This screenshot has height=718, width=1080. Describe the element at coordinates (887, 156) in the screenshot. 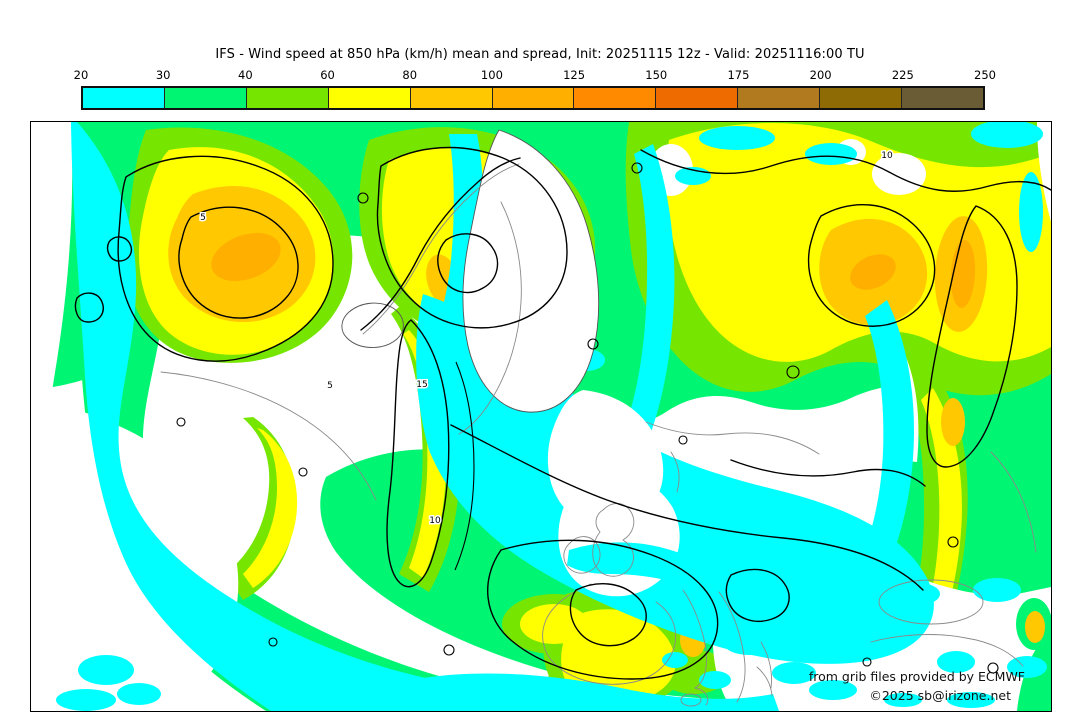

I see `contour-label-10b: 10` at that location.